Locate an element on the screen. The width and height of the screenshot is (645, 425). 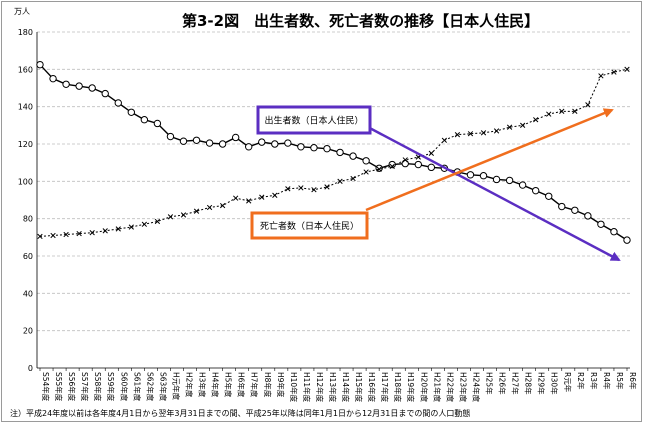
y-tick-label: 160 is located at coordinates (25, 69).